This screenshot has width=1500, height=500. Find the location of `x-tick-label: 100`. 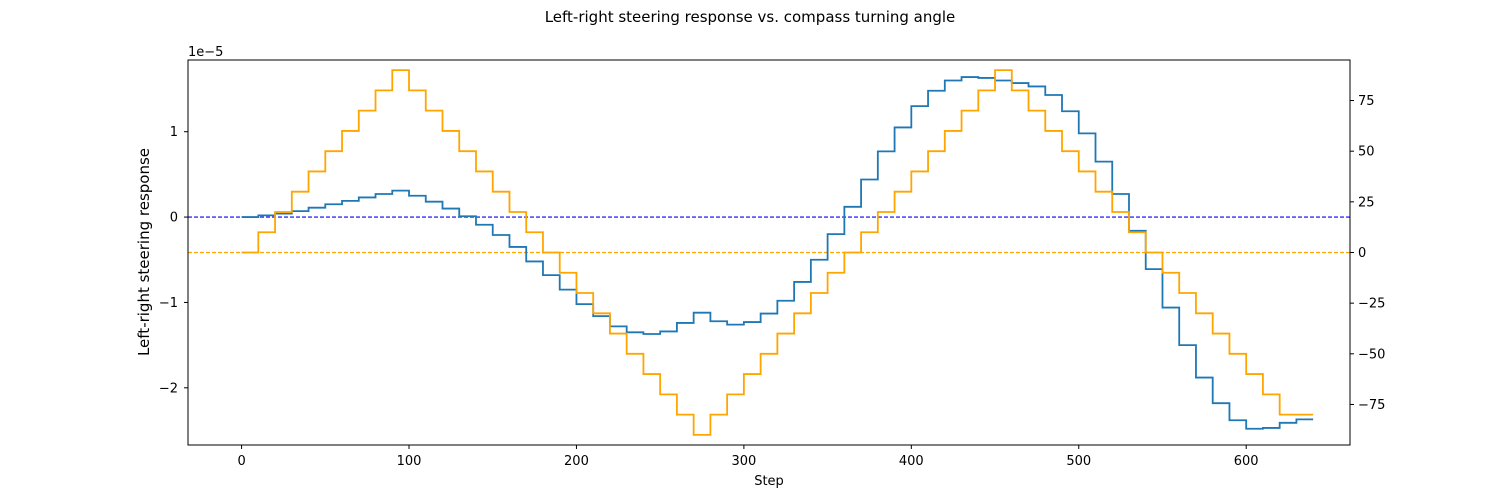

x-tick-label: 100 is located at coordinates (409, 461).